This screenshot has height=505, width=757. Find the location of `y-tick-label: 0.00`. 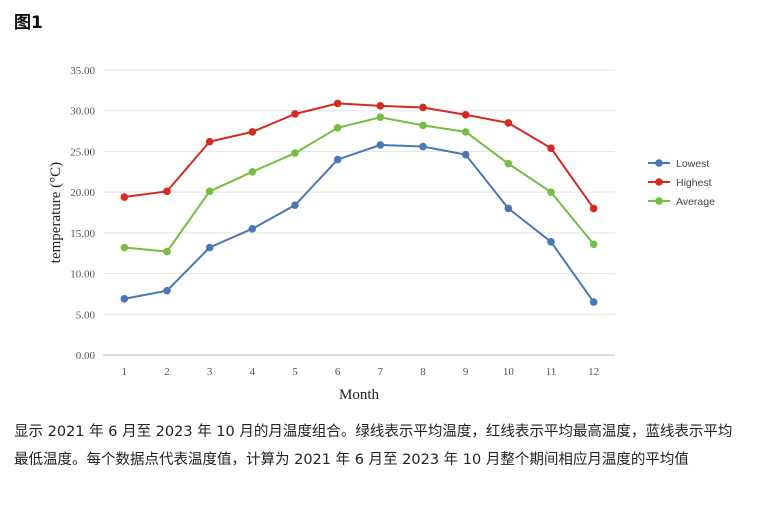

y-tick-label: 0.00 is located at coordinates (86, 356).